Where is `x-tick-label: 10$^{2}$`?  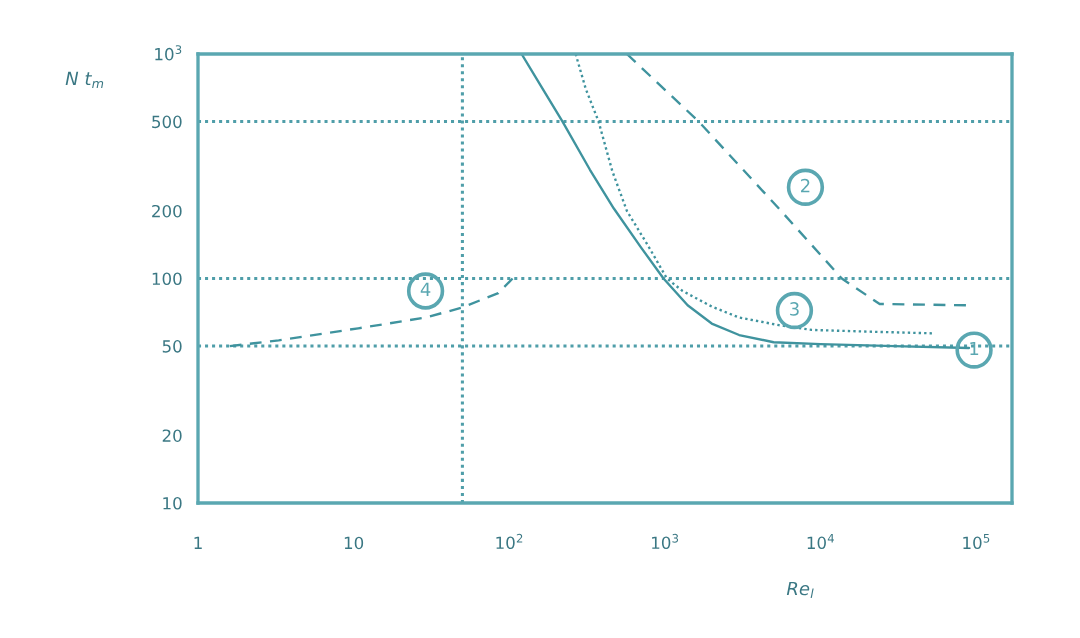 x-tick-label: 10$^{2}$ is located at coordinates (509, 541).